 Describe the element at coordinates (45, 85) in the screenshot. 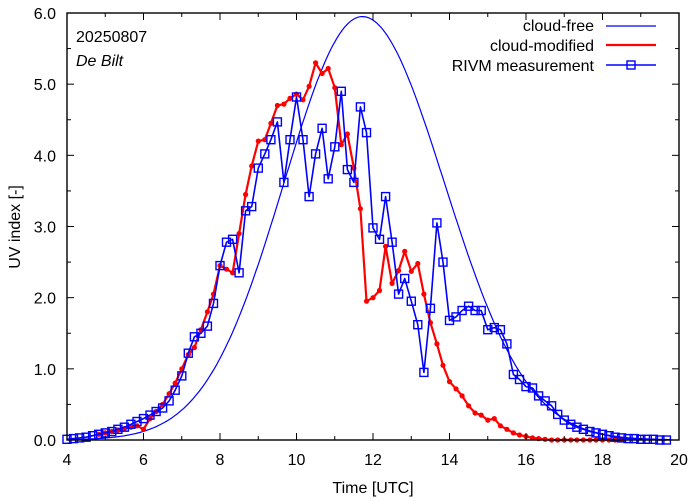

I see `y-tick-label: 5.0` at that location.